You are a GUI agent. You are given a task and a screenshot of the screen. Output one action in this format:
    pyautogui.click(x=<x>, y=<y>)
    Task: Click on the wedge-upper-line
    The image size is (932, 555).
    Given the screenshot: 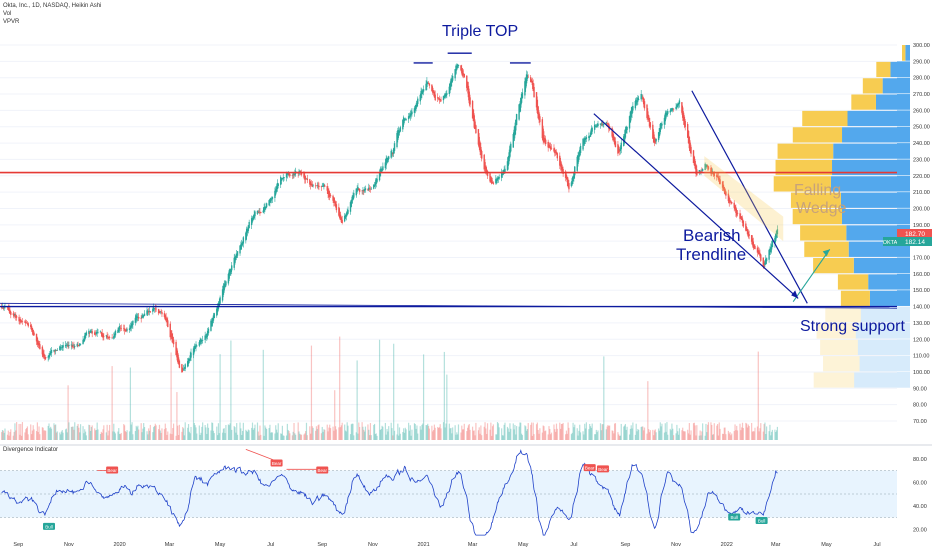 What is the action you would take?
    pyautogui.click(x=749, y=197)
    